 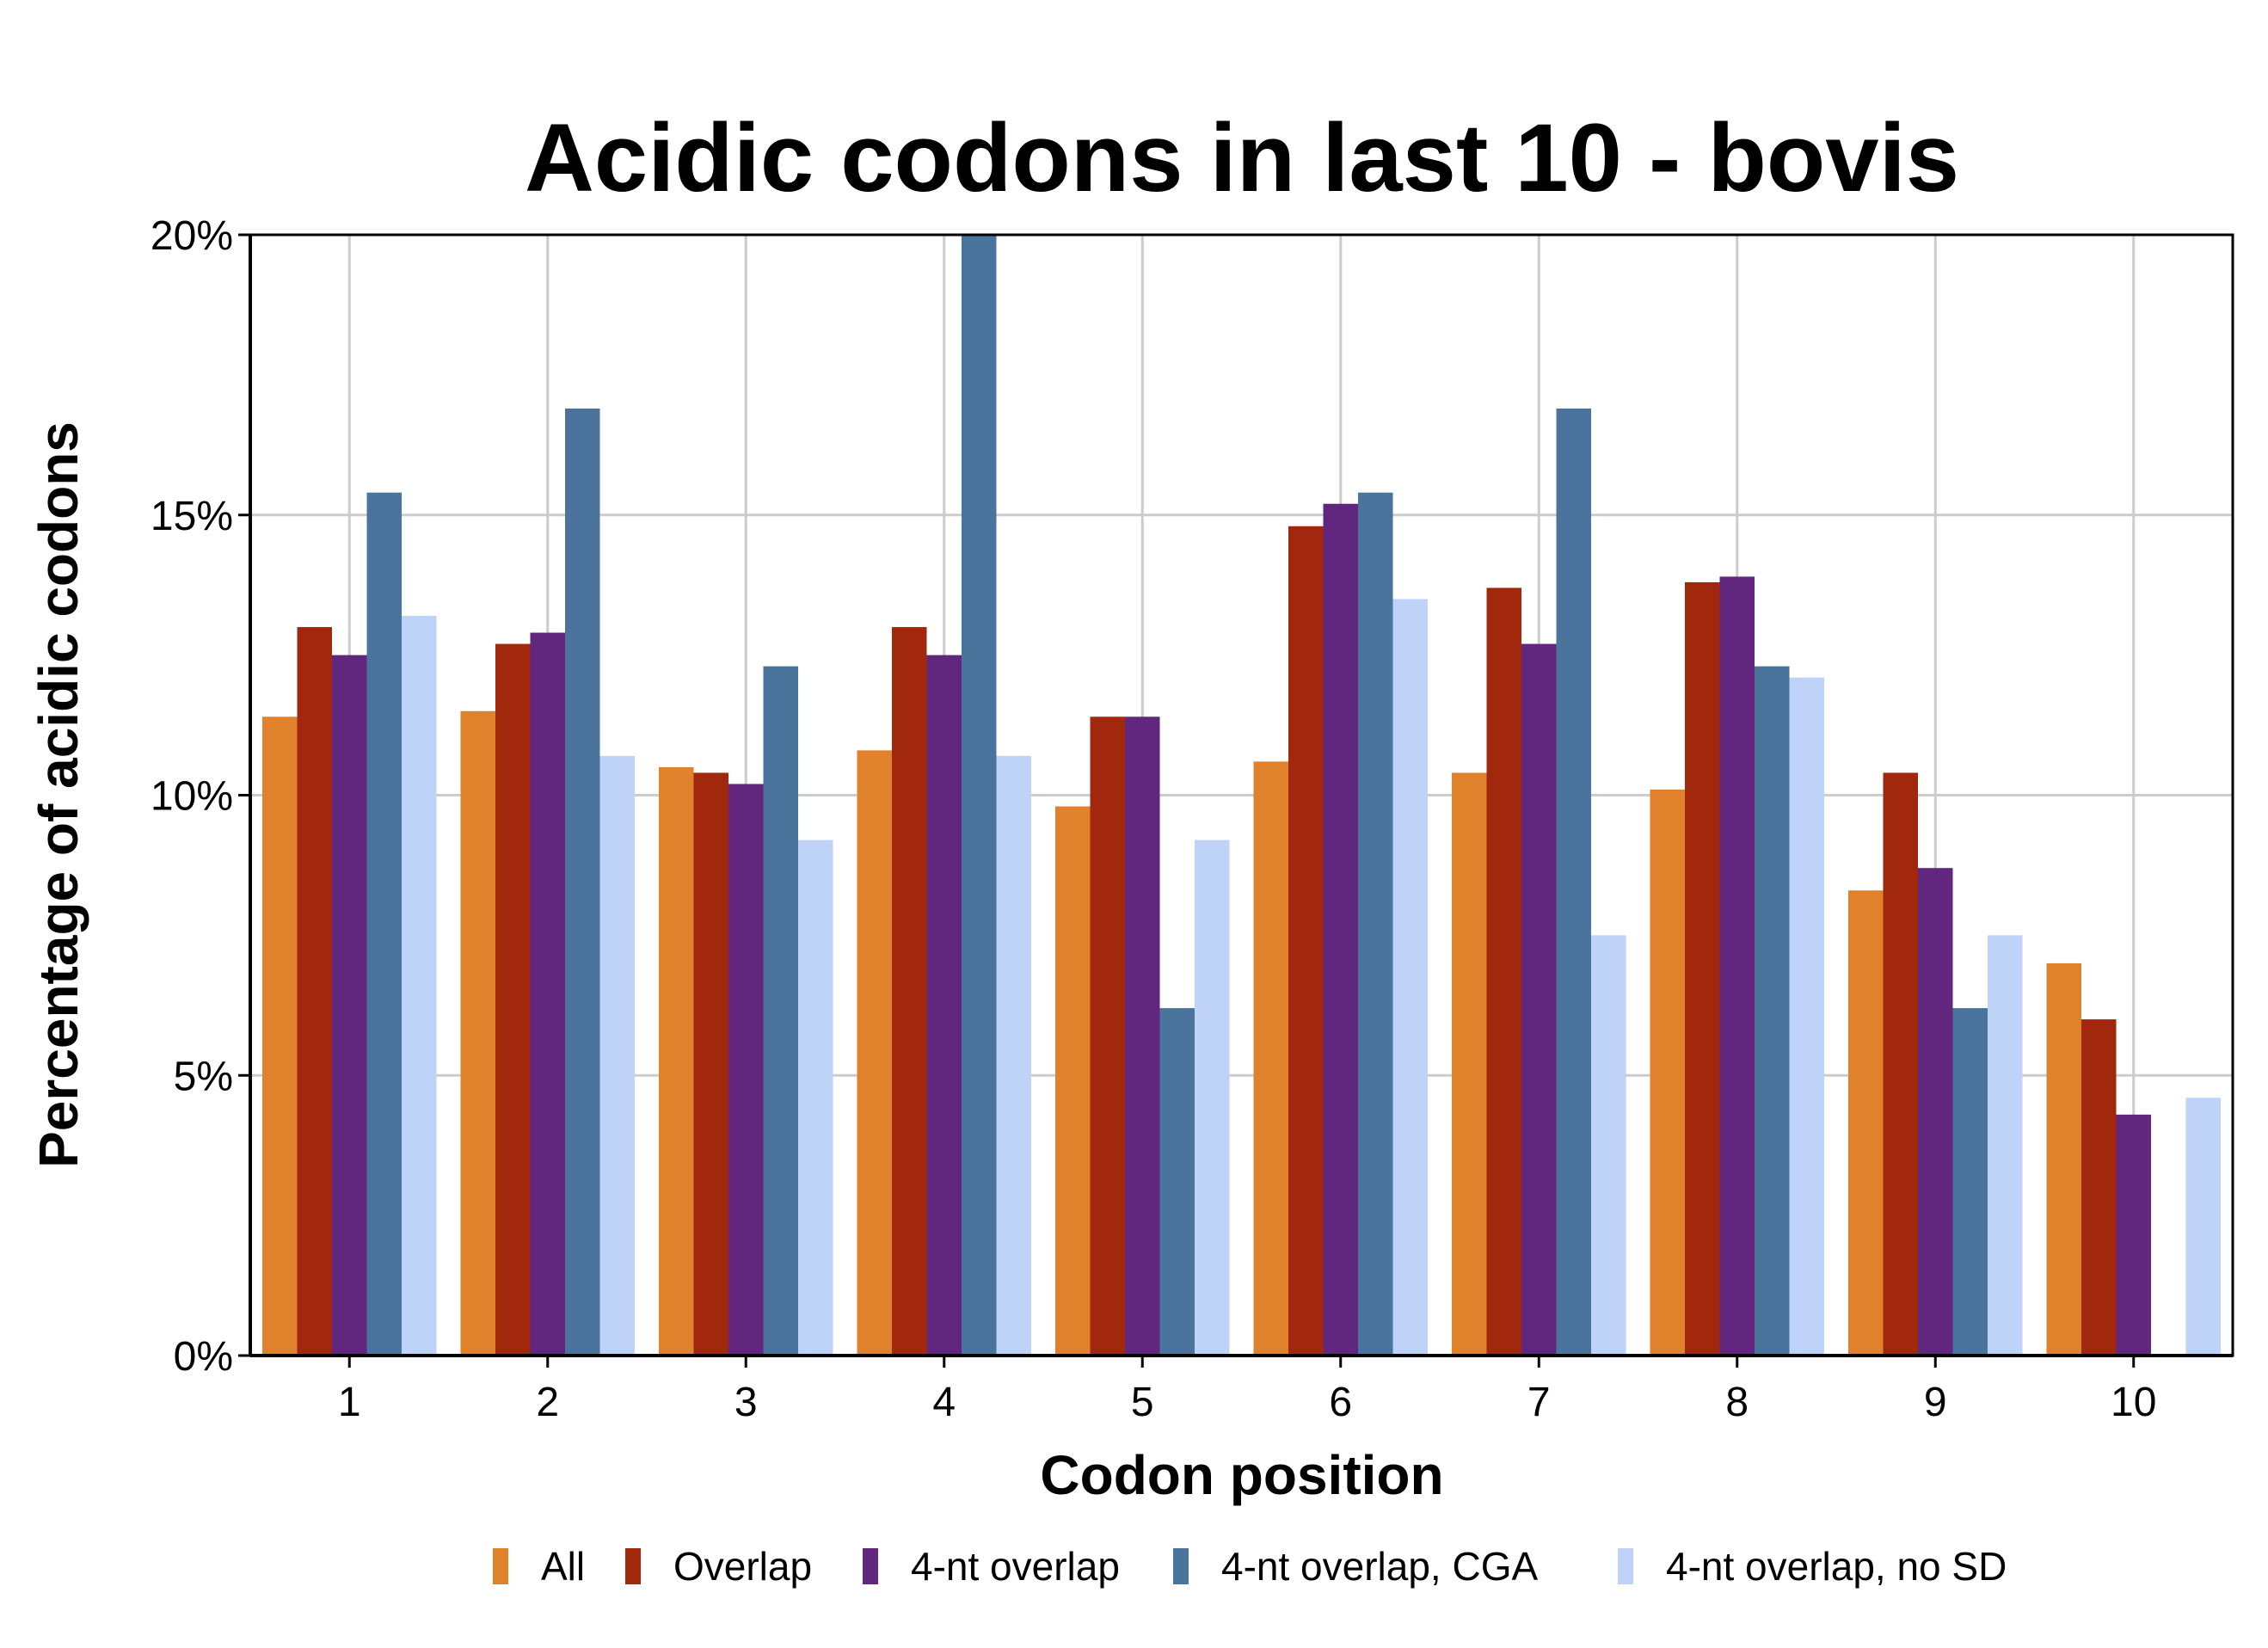 I want to click on x-tick-label-3: 4, so click(x=944, y=1403).